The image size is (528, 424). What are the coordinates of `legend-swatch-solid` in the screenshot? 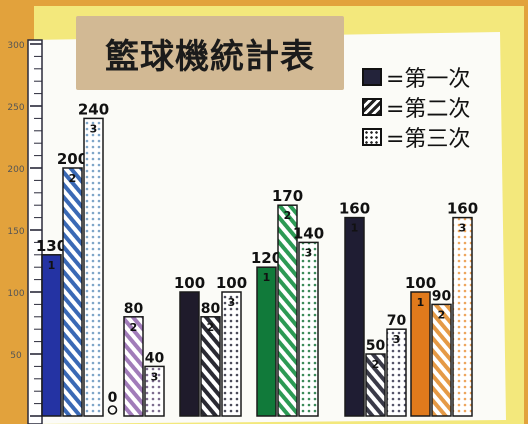 It's located at (372, 77).